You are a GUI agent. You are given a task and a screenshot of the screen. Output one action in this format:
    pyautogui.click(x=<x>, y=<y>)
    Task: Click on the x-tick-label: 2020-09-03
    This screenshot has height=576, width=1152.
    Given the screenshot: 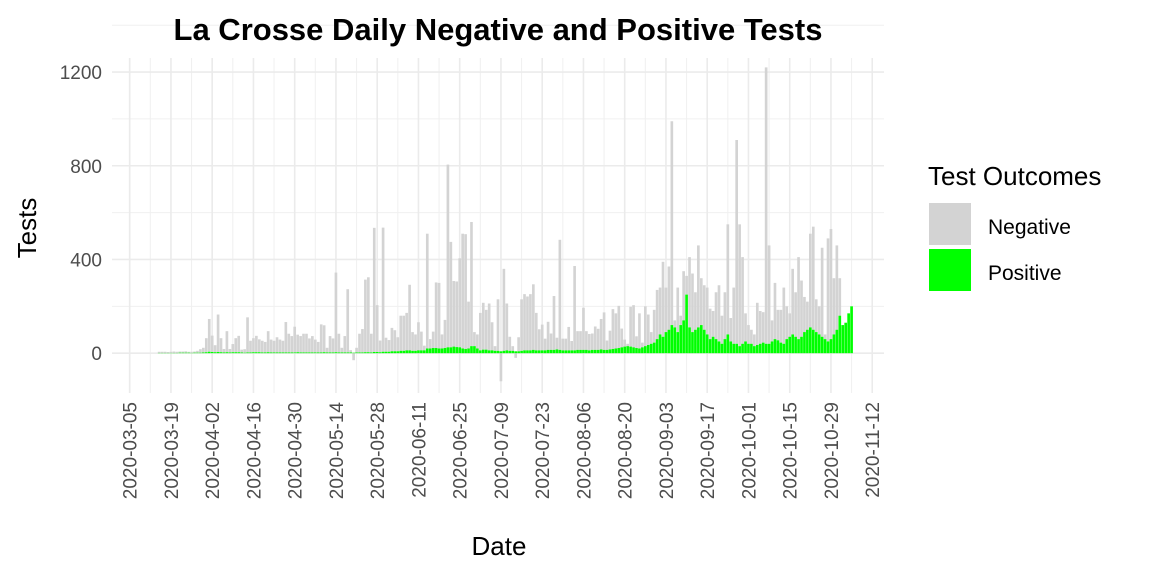 What is the action you would take?
    pyautogui.click(x=667, y=450)
    